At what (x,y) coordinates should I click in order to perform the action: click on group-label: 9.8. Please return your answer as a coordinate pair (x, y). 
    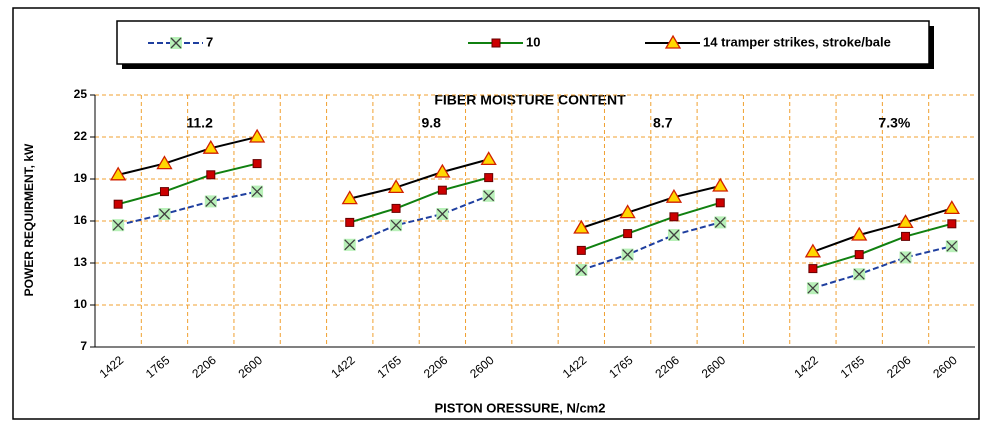
    Looking at the image, I should click on (431, 123).